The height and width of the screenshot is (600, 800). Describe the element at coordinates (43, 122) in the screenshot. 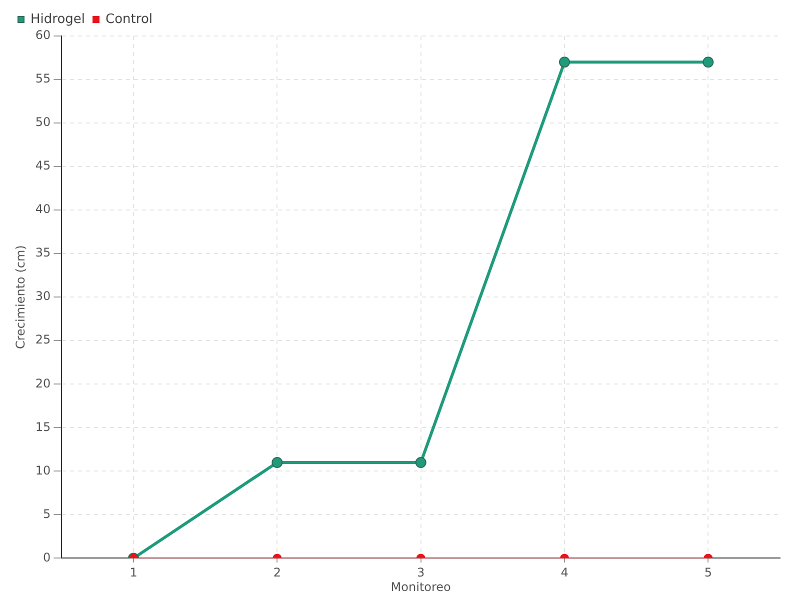

I see `y-tick-label: 50` at that location.